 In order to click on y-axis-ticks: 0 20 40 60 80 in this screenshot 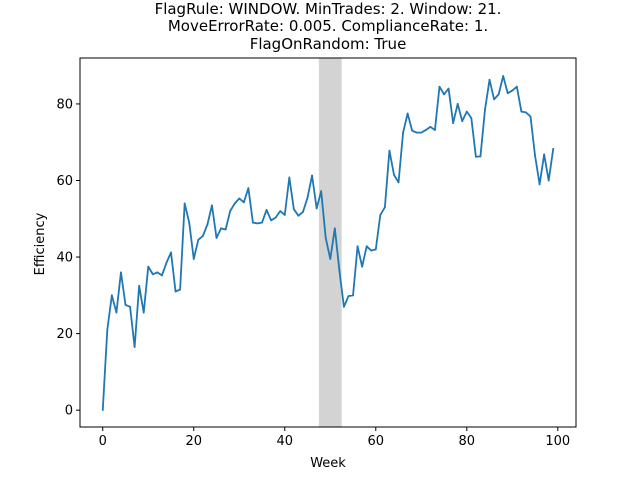, I will do `click(68, 258)`.